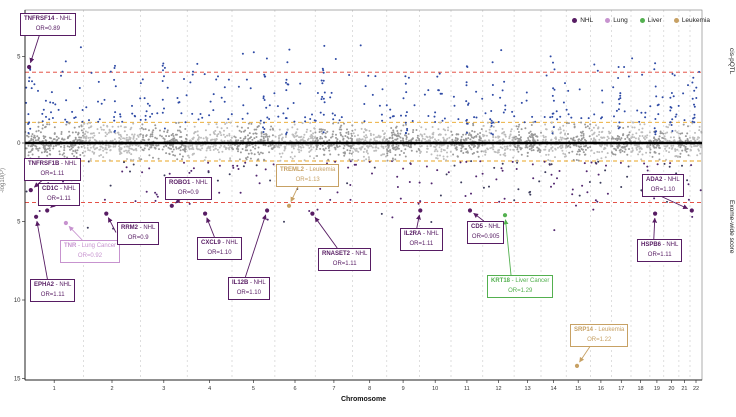 This screenshot has width=736, height=417. Describe the element at coordinates (44, 164) in the screenshot. I see `gene-name: TNFRSF1B` at that location.